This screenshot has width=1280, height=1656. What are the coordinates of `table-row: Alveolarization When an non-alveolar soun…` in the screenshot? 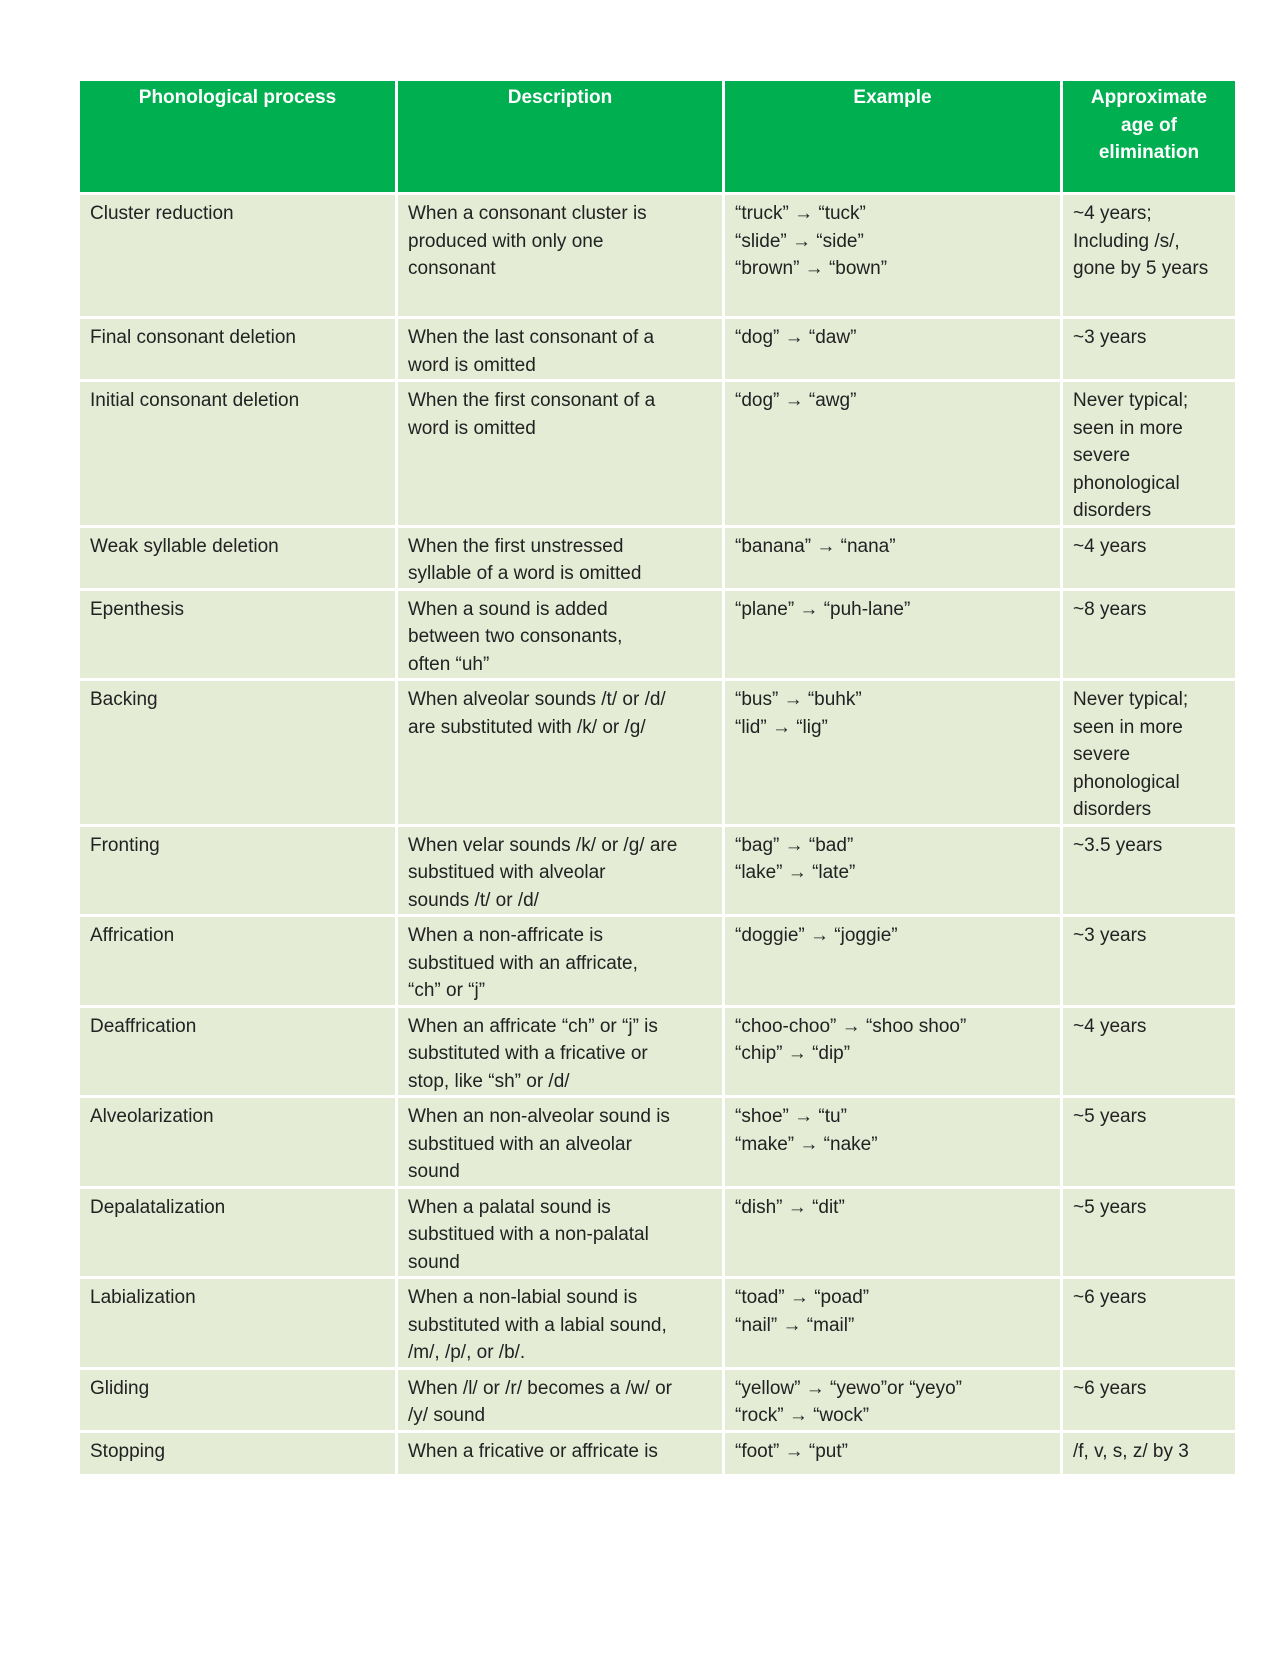 It's located at (657, 1142).